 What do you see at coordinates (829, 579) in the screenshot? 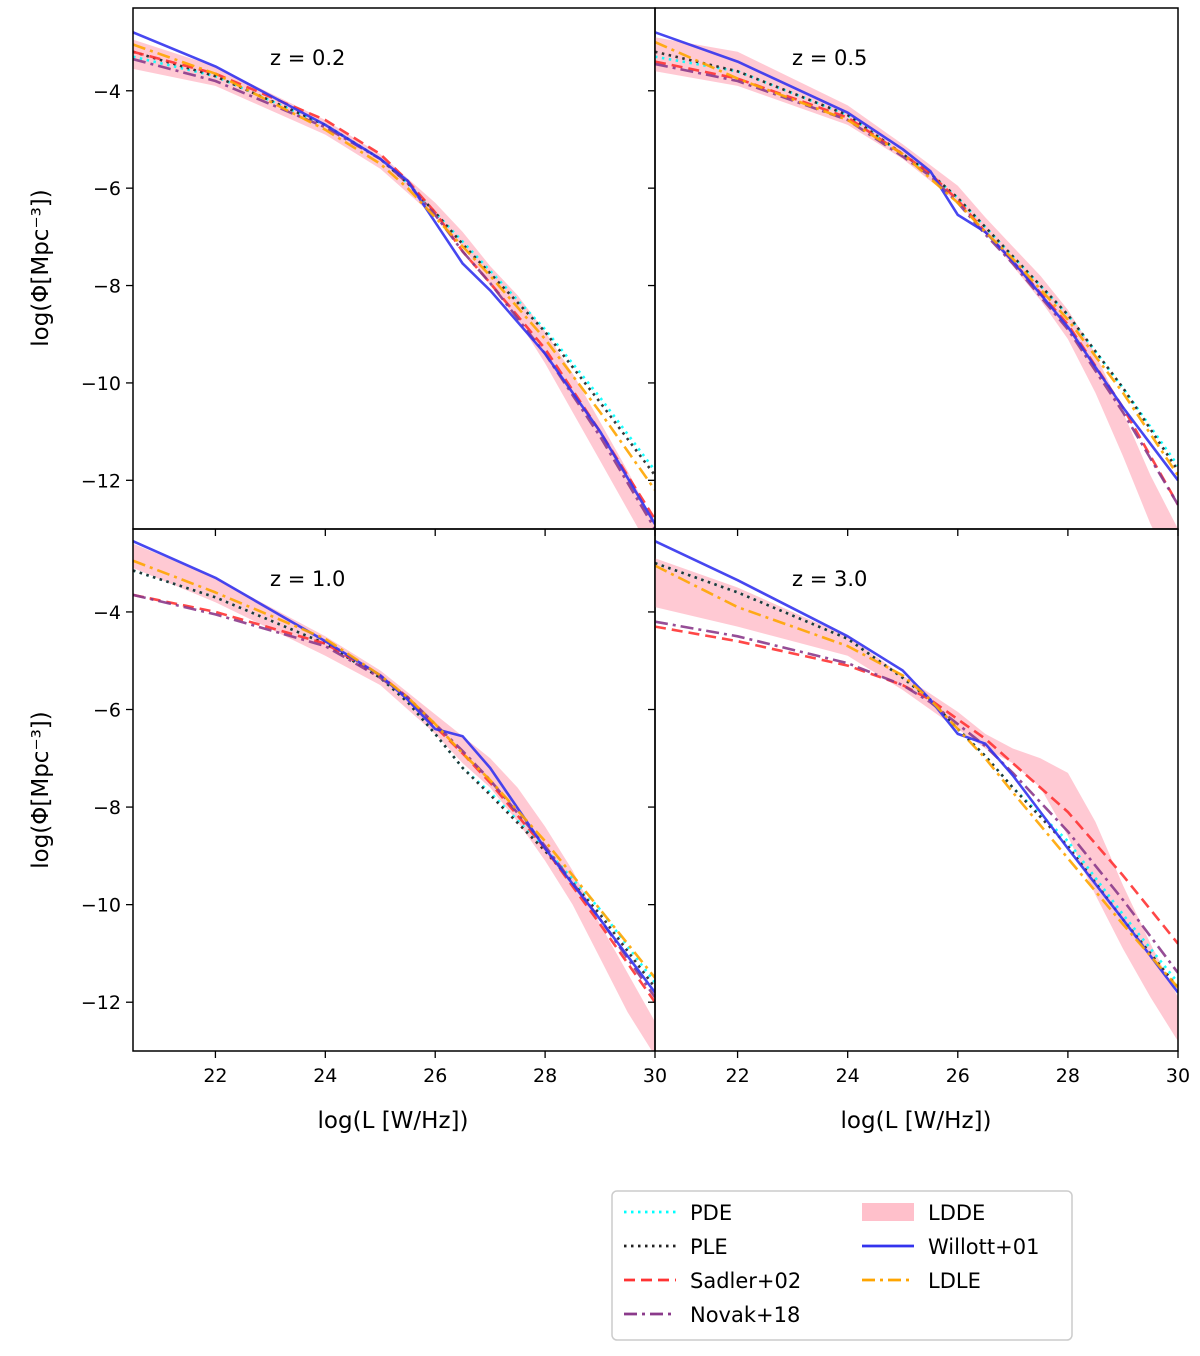
I see `panel-label: z = 3.0` at bounding box center [829, 579].